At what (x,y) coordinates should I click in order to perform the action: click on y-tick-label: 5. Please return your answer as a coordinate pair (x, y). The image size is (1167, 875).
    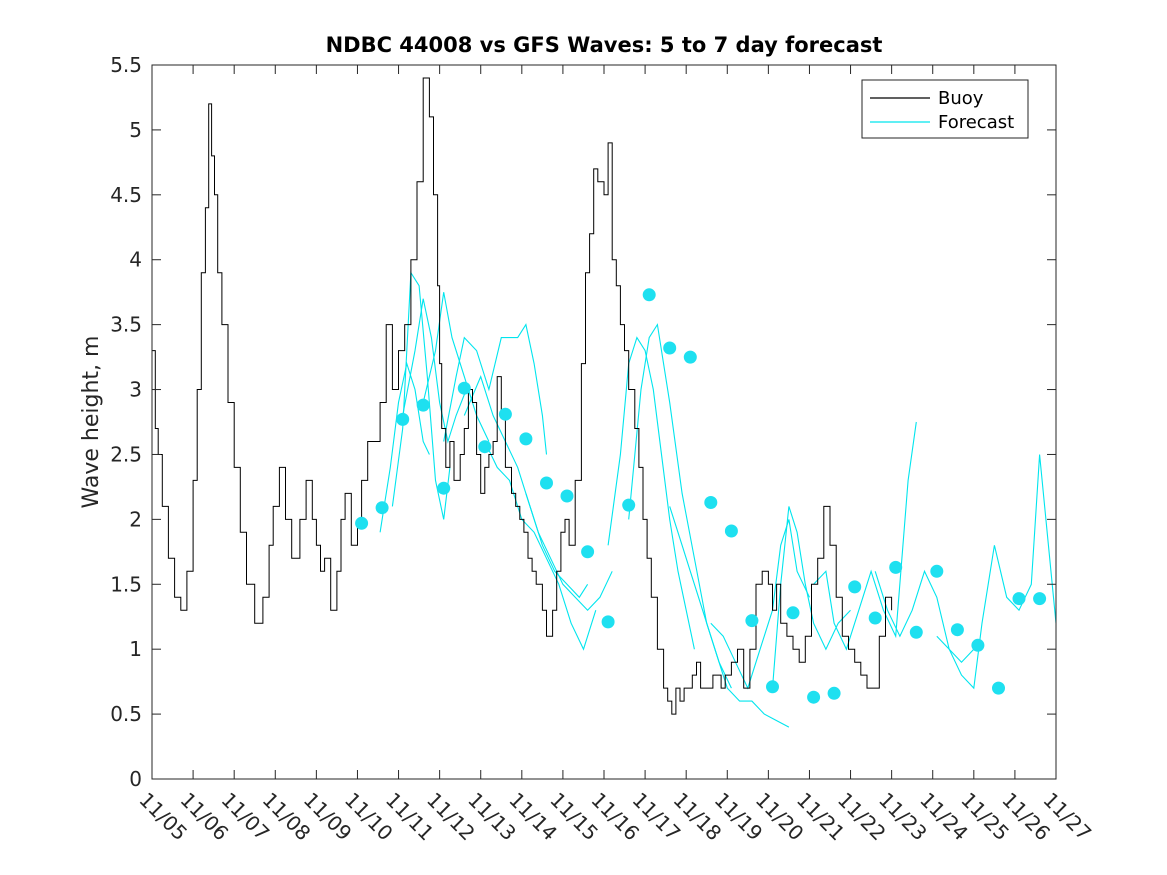
    Looking at the image, I should click on (135, 130).